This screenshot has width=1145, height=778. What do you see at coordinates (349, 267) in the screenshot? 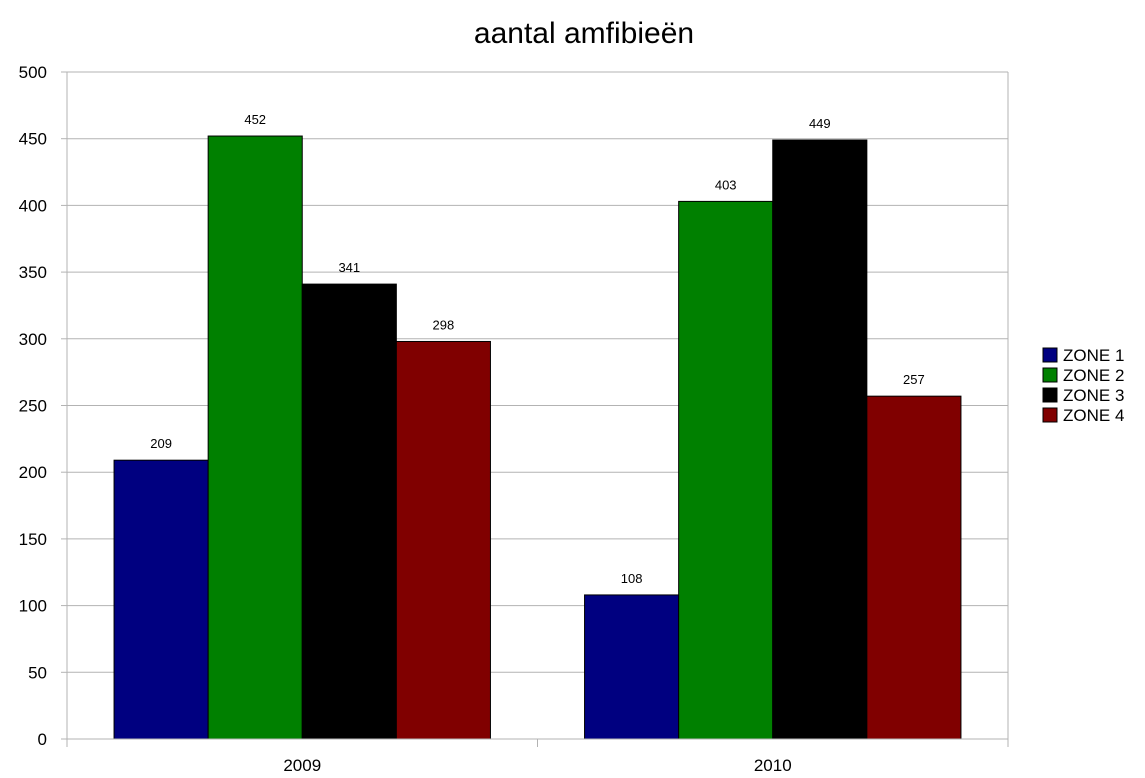
I see `data-label: 341` at bounding box center [349, 267].